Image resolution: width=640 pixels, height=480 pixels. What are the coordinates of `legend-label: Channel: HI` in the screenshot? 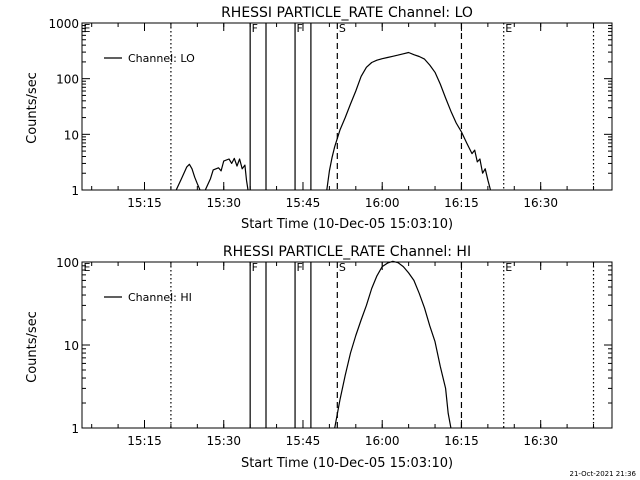 It's located at (160, 297).